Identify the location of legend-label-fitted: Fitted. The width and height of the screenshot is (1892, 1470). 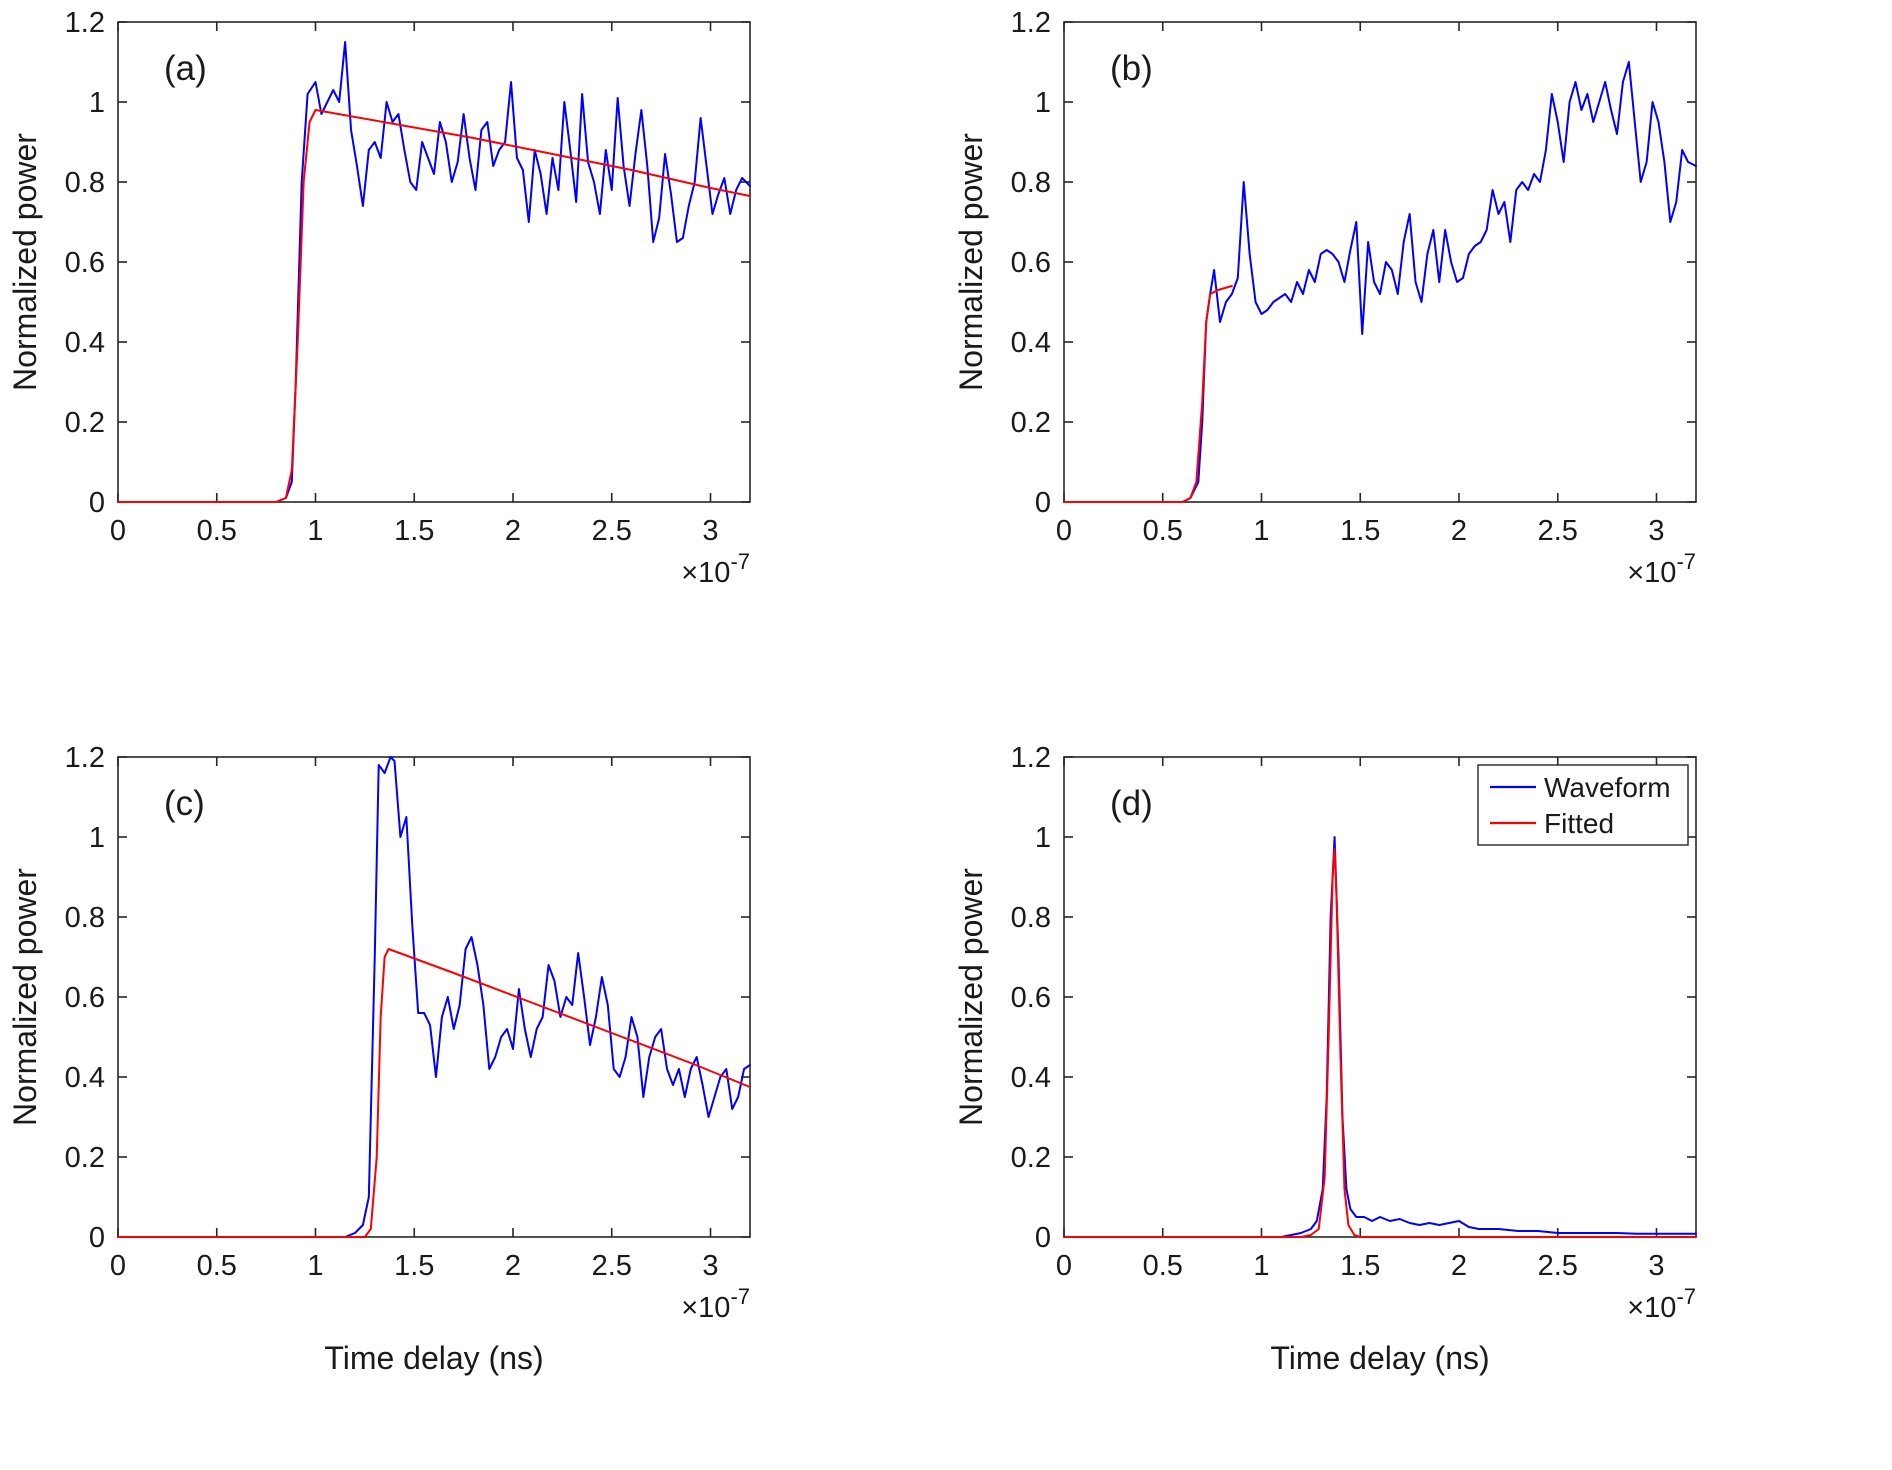
(1579, 823).